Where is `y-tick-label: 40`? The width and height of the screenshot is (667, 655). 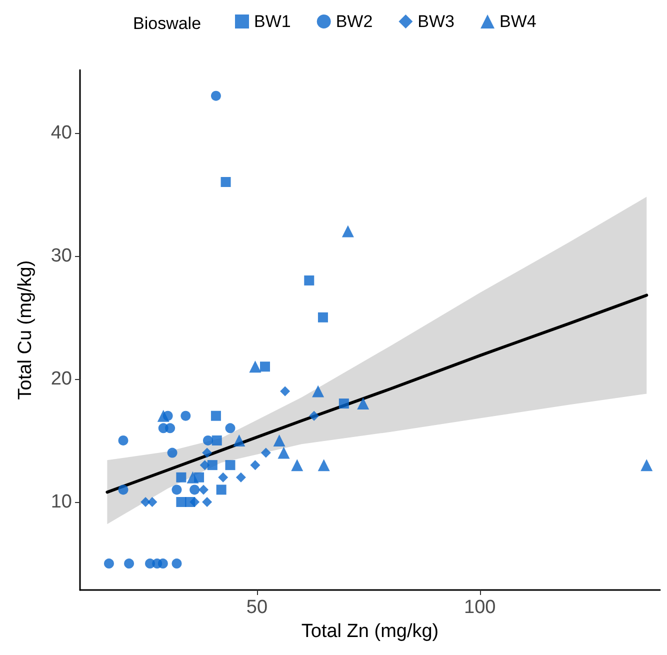
y-tick-label: 40 is located at coordinates (61, 133).